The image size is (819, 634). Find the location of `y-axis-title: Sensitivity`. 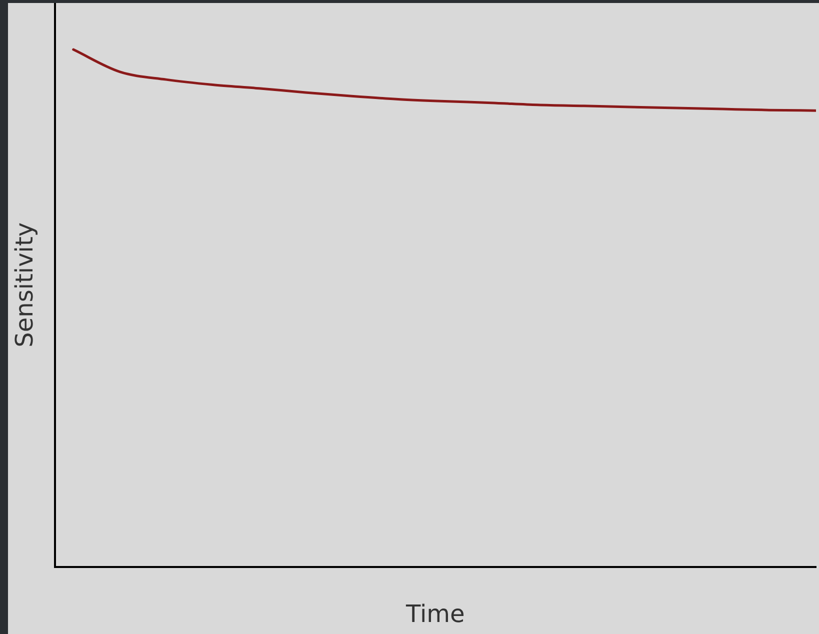

y-axis-title: Sensitivity is located at coordinates (24, 285).